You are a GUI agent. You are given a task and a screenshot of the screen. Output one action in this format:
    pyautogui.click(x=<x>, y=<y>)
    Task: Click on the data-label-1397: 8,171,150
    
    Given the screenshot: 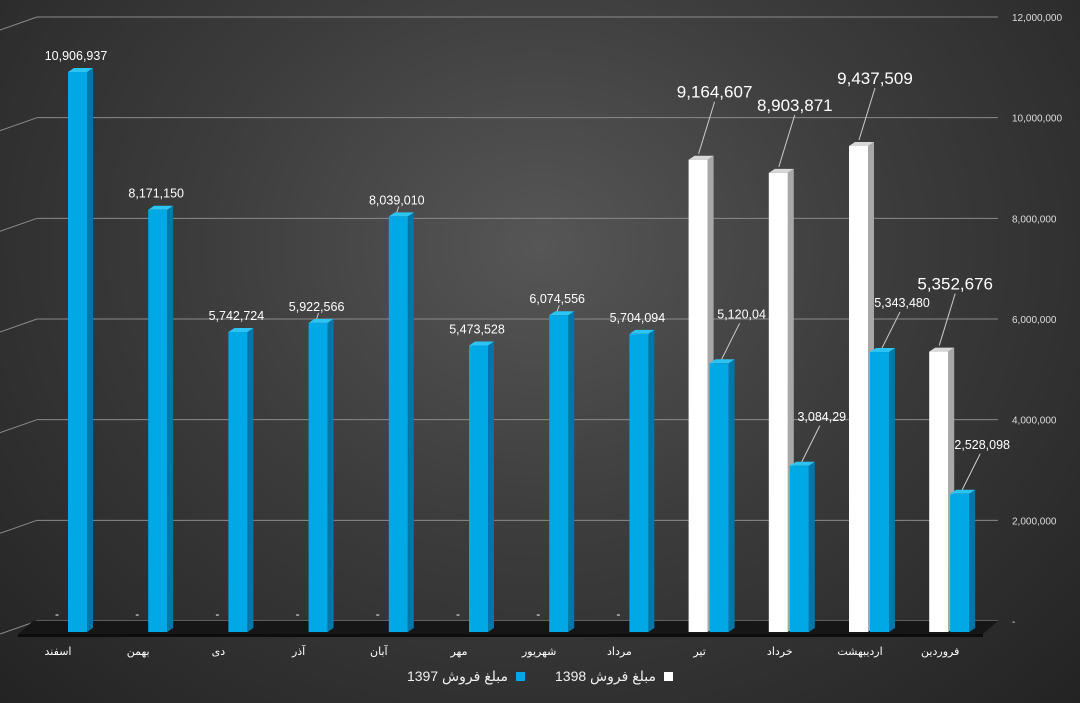 What is the action you would take?
    pyautogui.click(x=156, y=194)
    